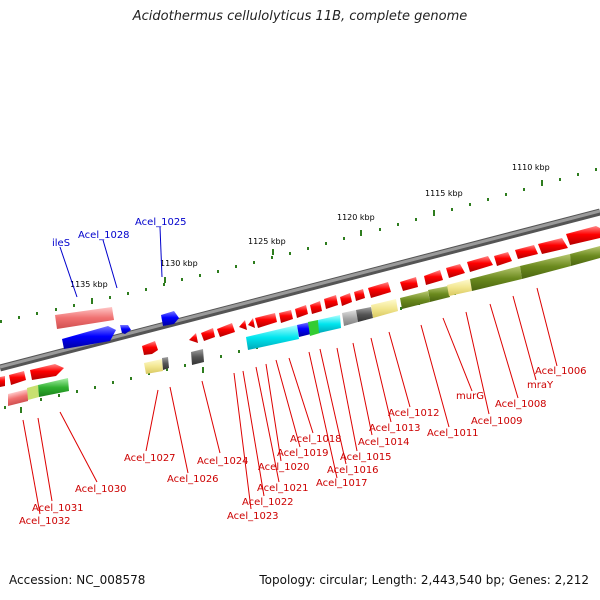 The width and height of the screenshot is (600, 600). Describe the element at coordinates (303, 453) in the screenshot. I see `gene-label-acel-1019: Acel_1019` at that location.